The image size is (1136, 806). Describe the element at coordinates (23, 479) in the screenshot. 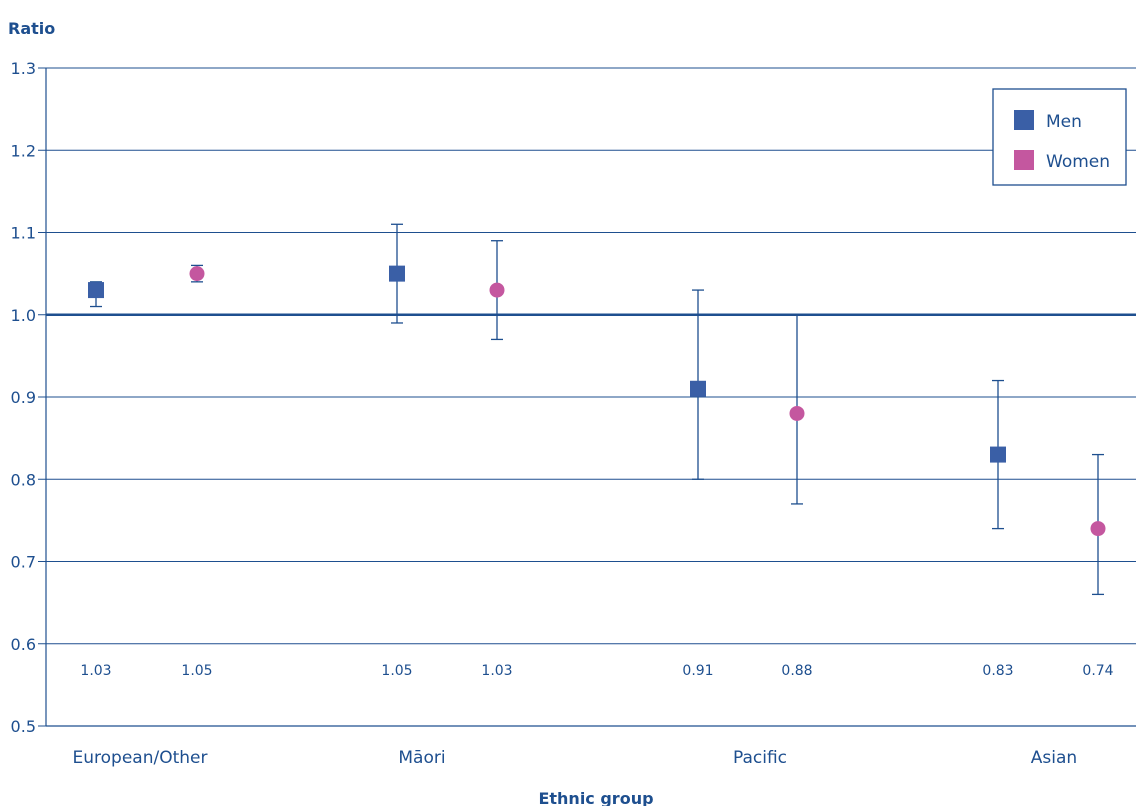

I see `y-tick-label: 0.8` at that location.